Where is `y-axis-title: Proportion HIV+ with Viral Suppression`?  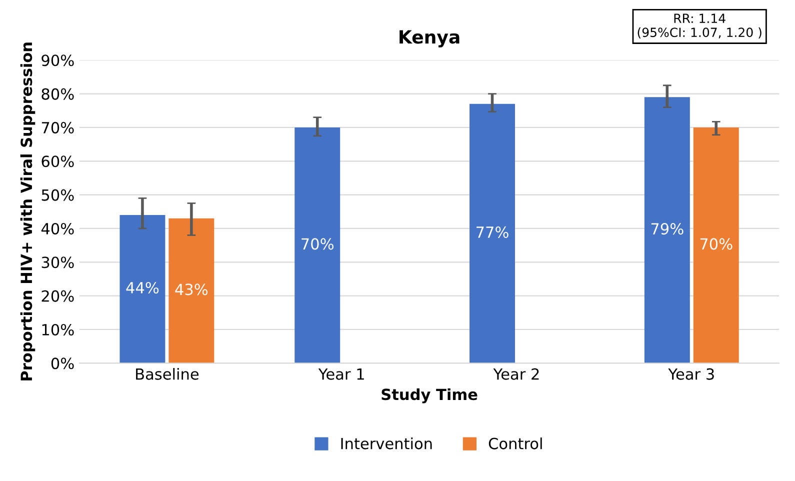
y-axis-title: Proportion HIV+ with Viral Suppression is located at coordinates (28, 211).